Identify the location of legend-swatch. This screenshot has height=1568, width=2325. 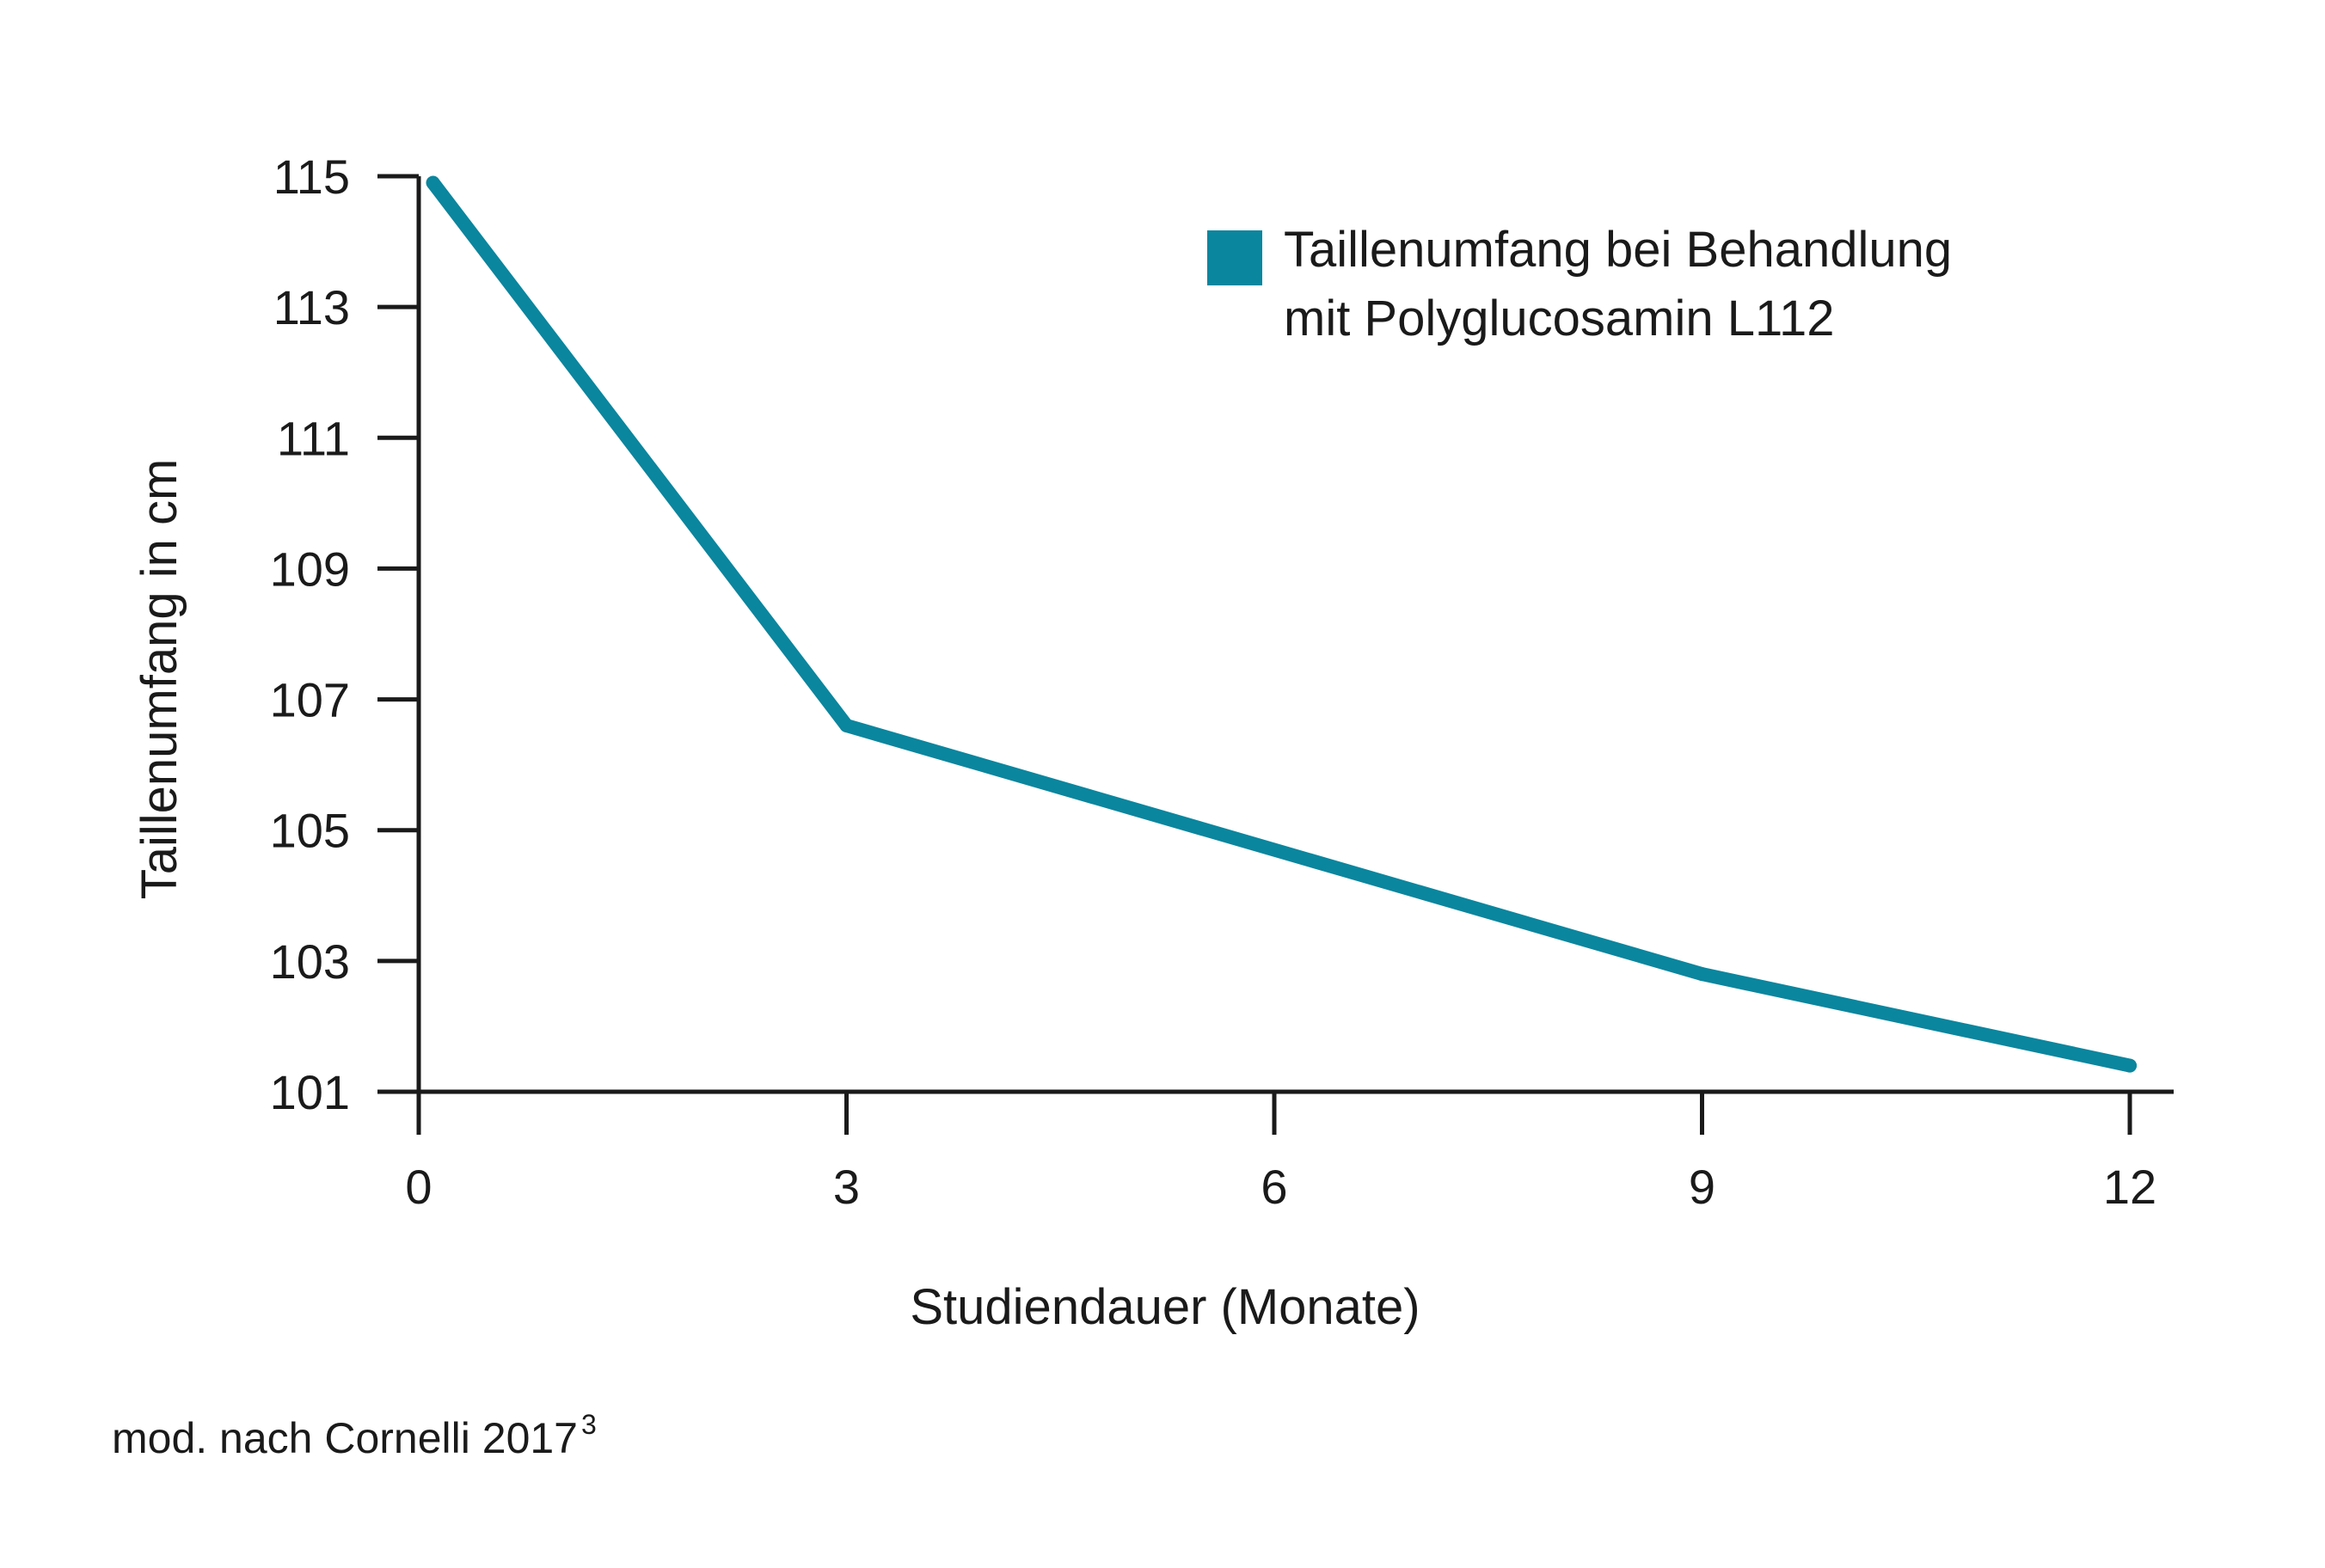
(1234, 257).